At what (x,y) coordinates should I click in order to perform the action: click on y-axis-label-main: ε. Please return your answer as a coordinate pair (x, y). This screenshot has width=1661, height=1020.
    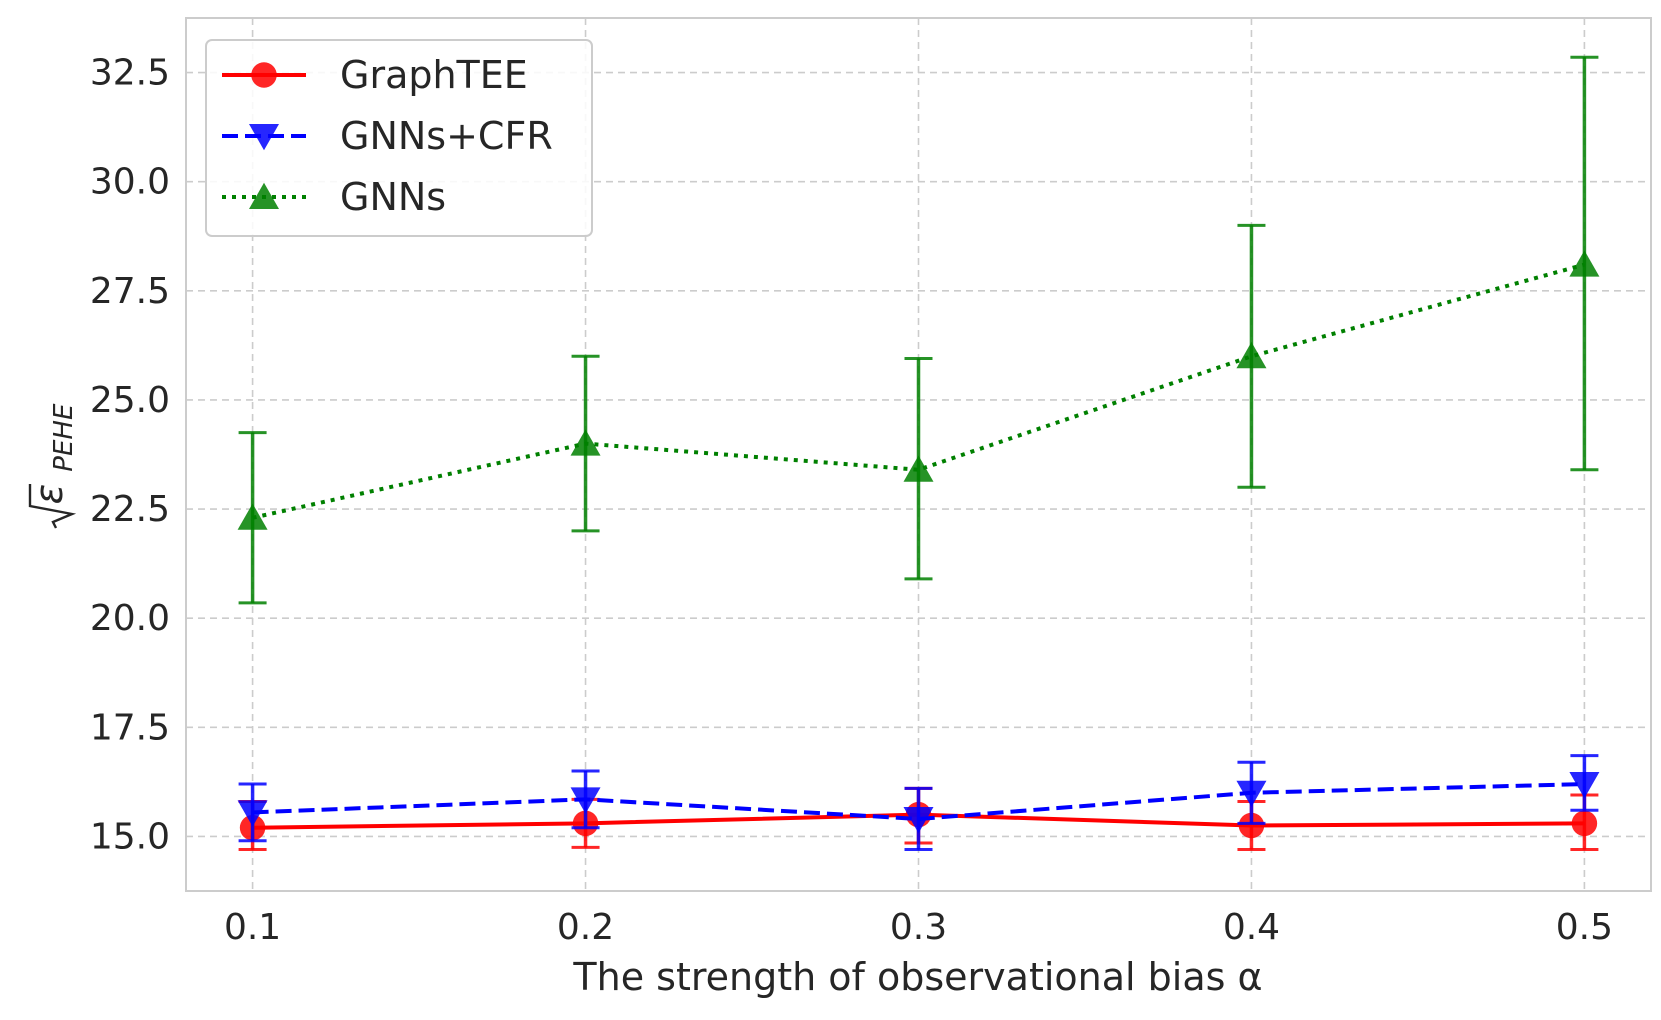
    Looking at the image, I should click on (49, 494).